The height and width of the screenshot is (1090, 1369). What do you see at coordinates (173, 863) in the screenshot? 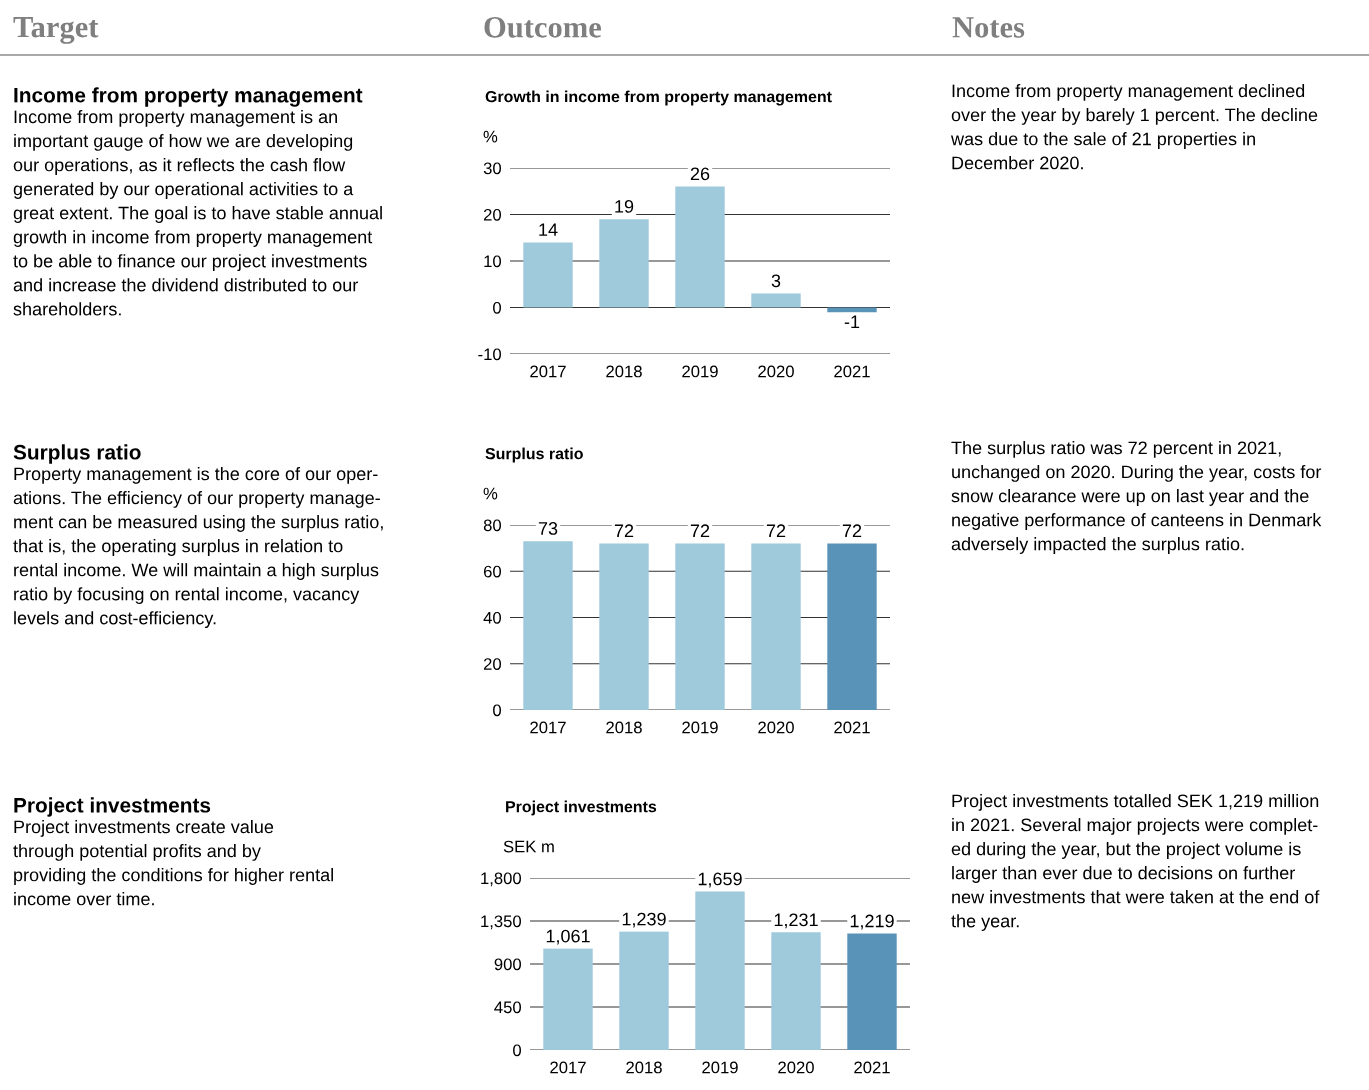
I see `text: Project investments create value through potential profits and by providing the conditions for higher rental income over time.` at bounding box center [173, 863].